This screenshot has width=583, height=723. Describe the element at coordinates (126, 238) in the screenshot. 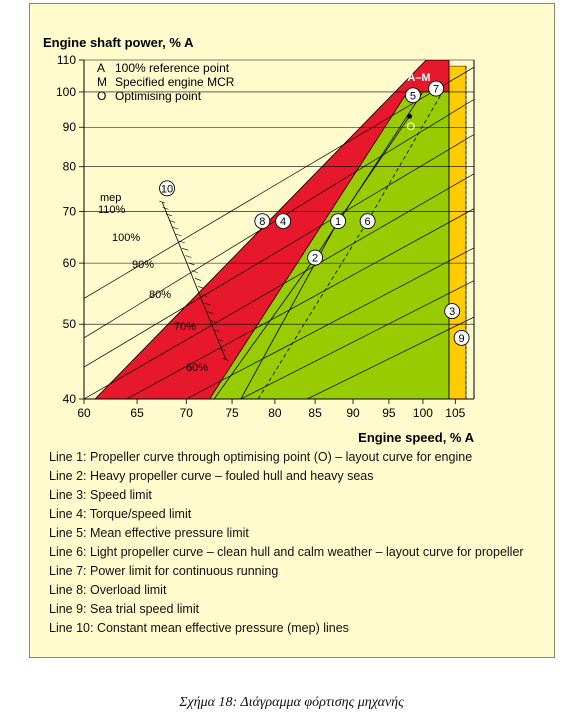

I see `mep-value-label: 100%` at that location.